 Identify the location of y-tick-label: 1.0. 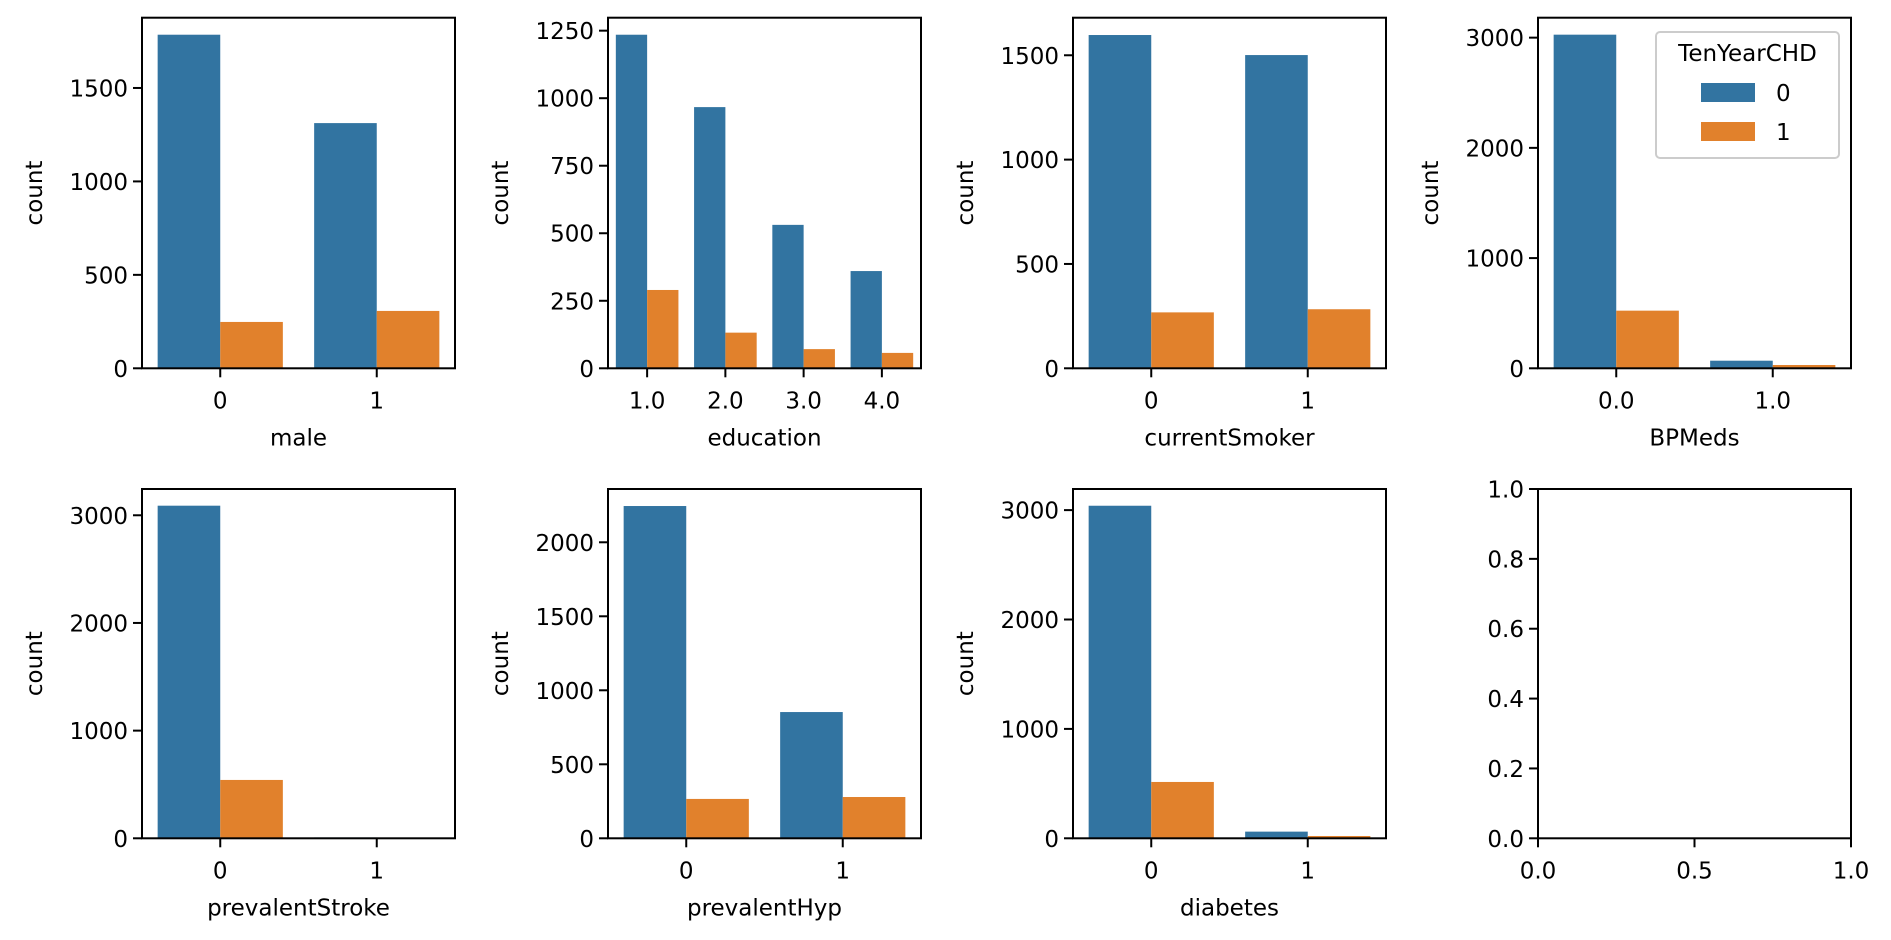
(1505, 491).